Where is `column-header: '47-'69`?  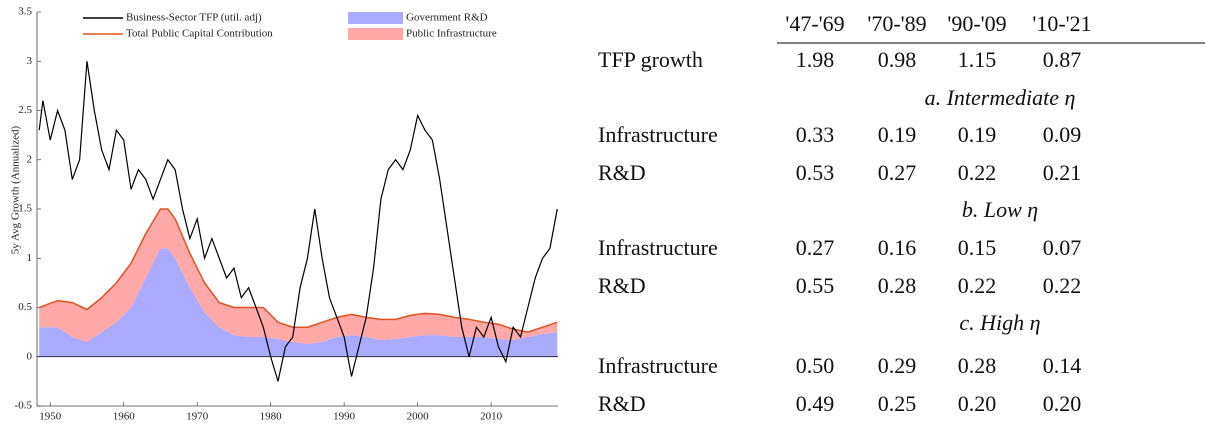 column-header: '47-'69 is located at coordinates (814, 23).